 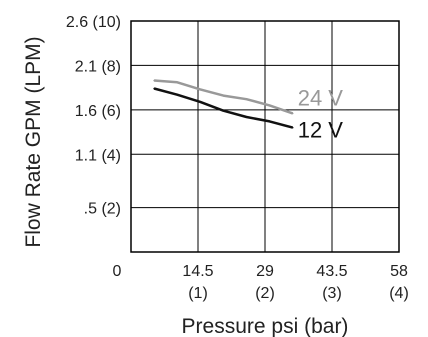 What do you see at coordinates (265, 271) in the screenshot?
I see `x-tick-label-psi: 29` at bounding box center [265, 271].